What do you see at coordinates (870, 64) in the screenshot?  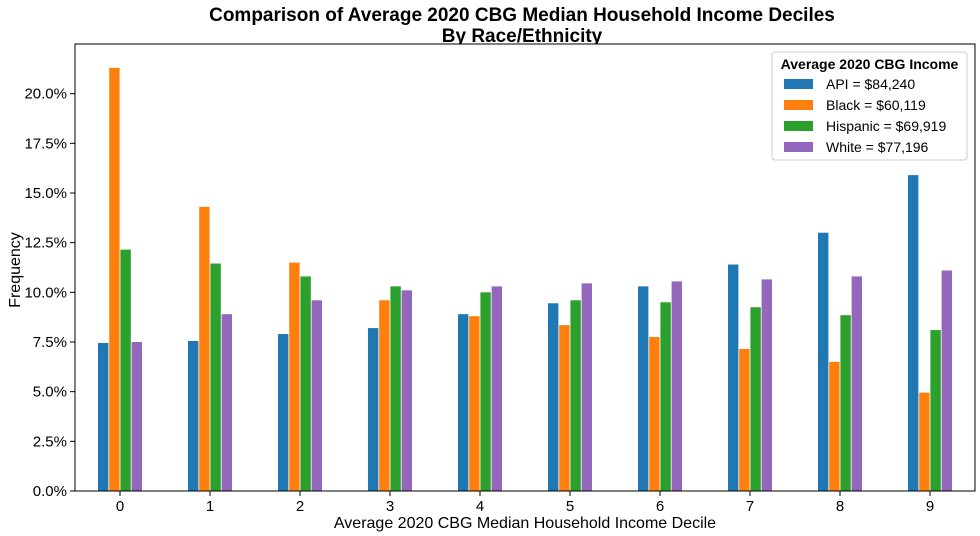 I see `legend-title: Average 2020 CBG Income` at bounding box center [870, 64].